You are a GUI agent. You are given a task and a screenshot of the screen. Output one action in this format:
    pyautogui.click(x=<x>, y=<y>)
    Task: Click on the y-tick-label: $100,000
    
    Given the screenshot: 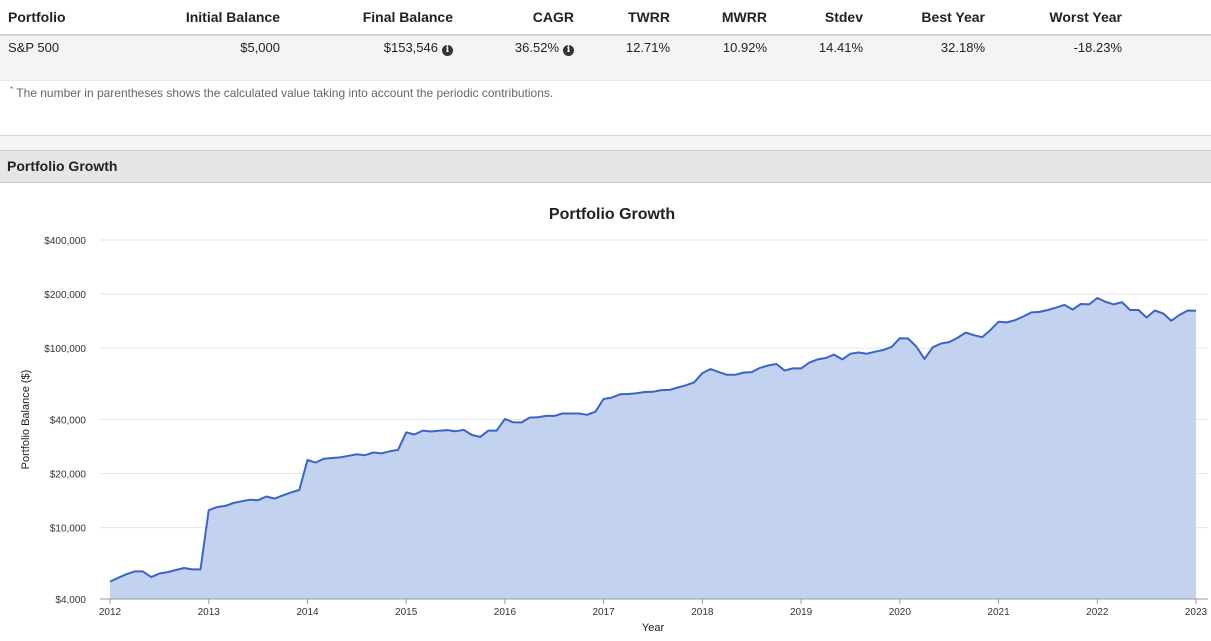 What is the action you would take?
    pyautogui.click(x=65, y=349)
    